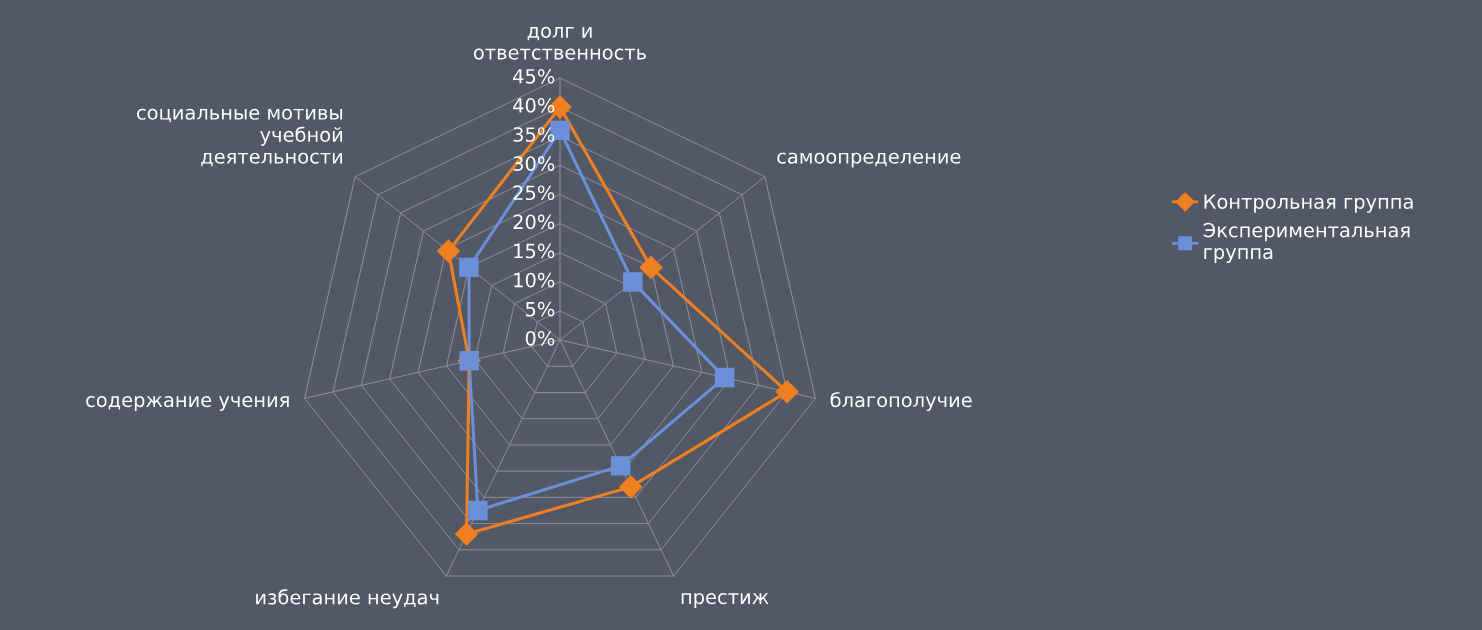 The width and height of the screenshot is (1482, 630). What do you see at coordinates (559, 43) in the screenshot?
I see `spoke-label: долг и ответственность` at bounding box center [559, 43].